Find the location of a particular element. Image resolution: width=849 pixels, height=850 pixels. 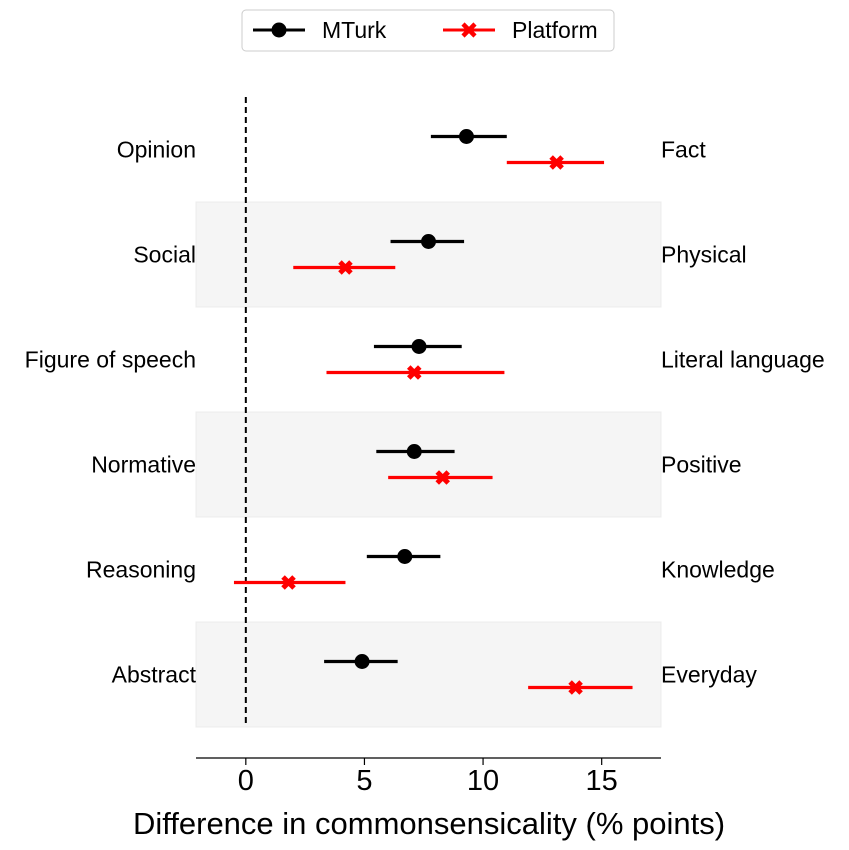

legend-marker-platform is located at coordinates (469, 30).